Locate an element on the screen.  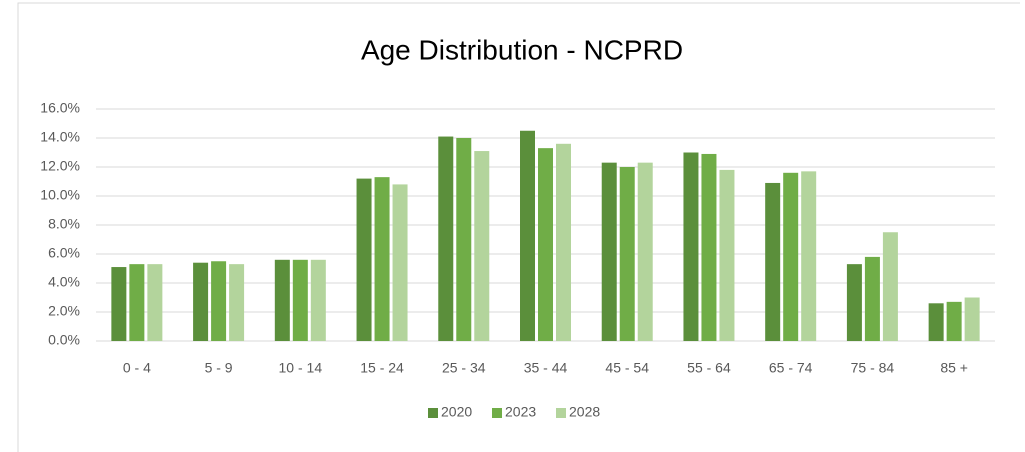
y-tick-label: 4.0% is located at coordinates (64, 282).